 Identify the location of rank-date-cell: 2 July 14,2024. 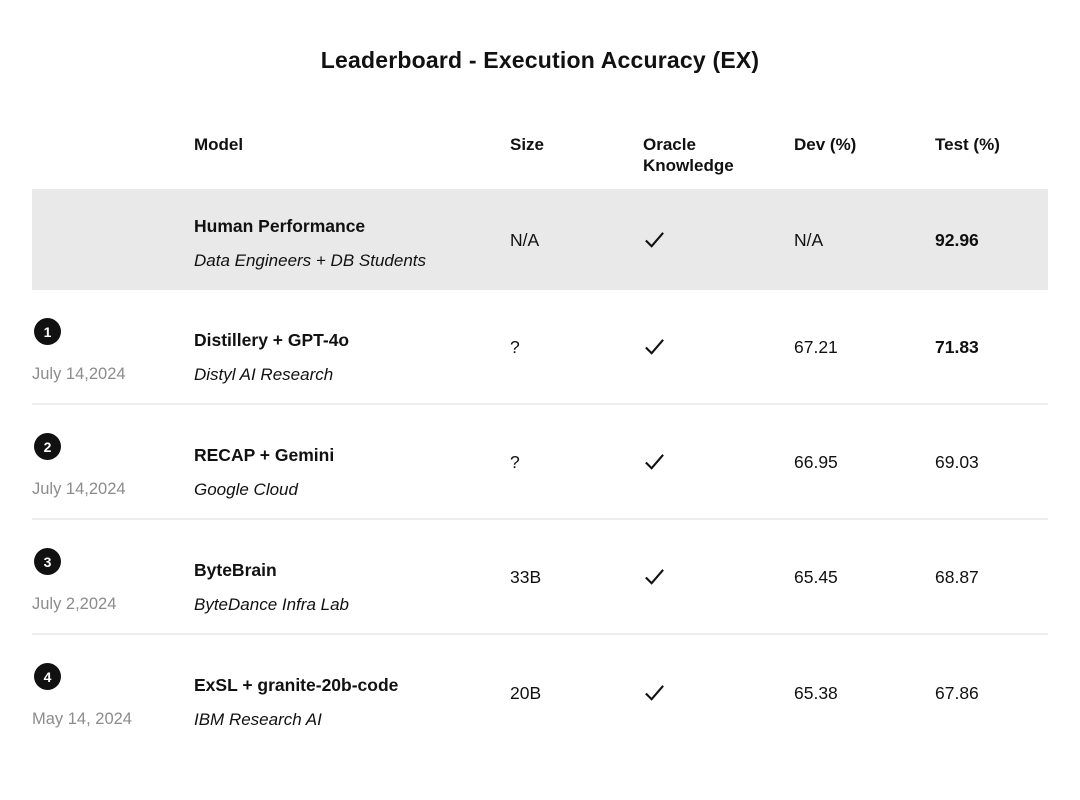
(113, 461).